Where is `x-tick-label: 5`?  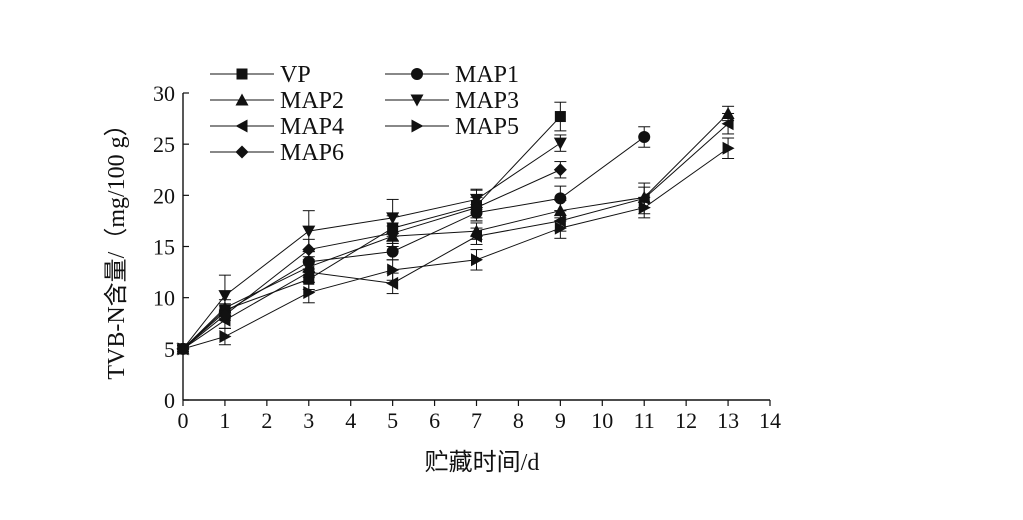 x-tick-label: 5 is located at coordinates (392, 420).